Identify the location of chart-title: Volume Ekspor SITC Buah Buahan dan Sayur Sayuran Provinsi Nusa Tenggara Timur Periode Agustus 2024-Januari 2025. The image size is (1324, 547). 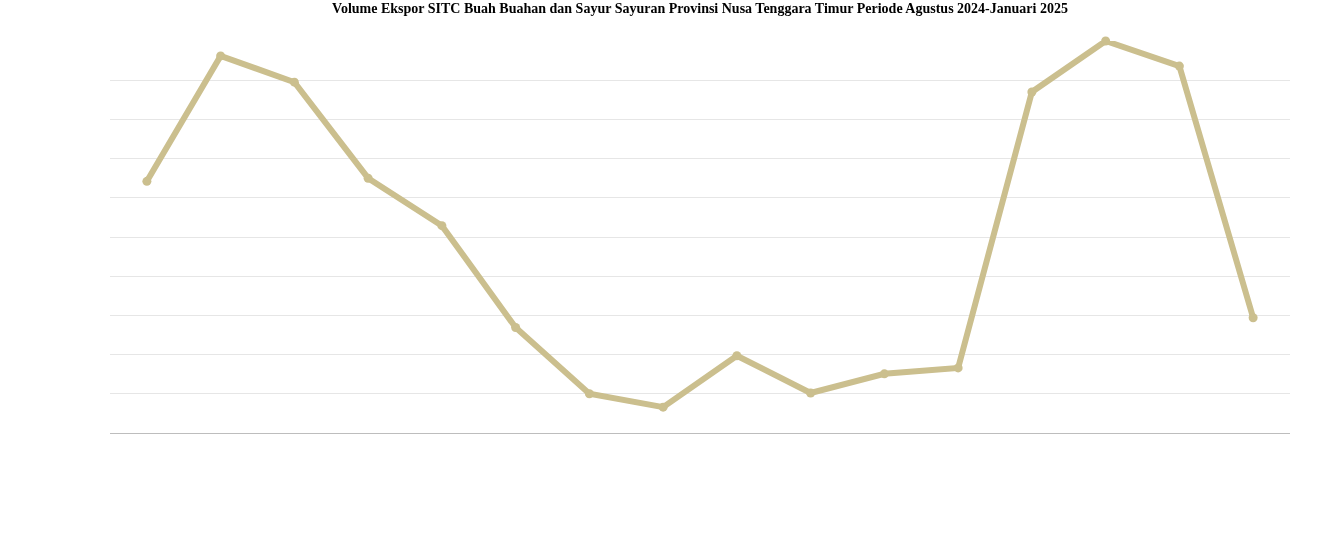
(700, 8).